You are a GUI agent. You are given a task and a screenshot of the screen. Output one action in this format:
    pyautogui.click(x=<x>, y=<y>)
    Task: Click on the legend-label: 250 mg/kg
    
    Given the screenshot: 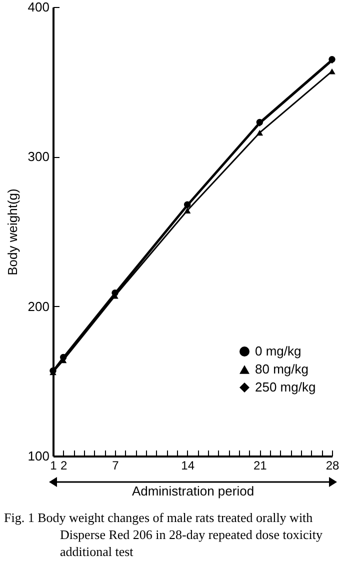 What is the action you would take?
    pyautogui.click(x=285, y=387)
    